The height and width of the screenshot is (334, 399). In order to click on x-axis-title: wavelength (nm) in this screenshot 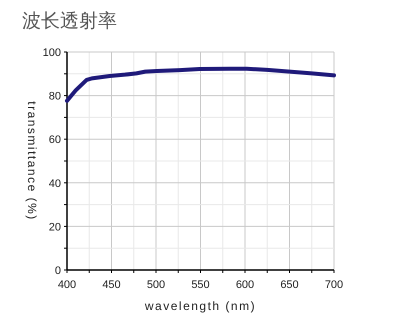, I will do `click(200, 306)`.